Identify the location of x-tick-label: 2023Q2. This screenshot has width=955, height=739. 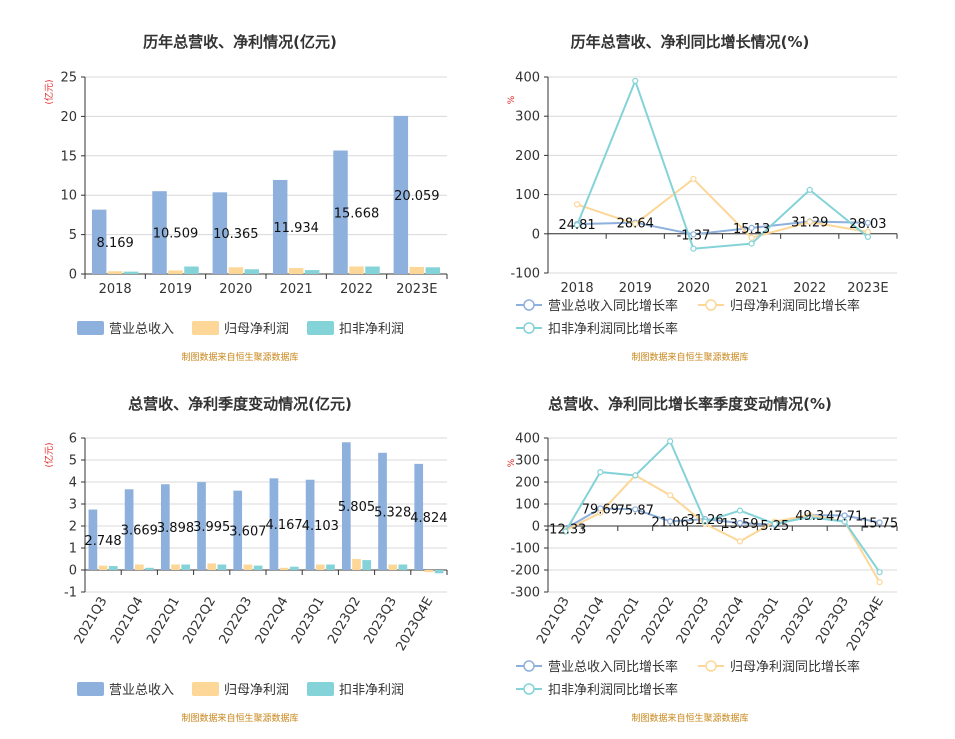
(797, 621).